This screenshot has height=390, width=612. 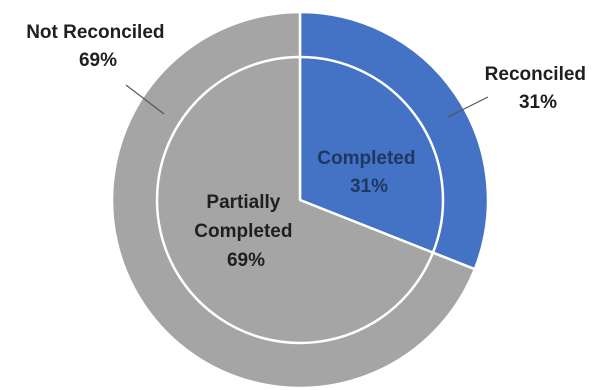 I want to click on label-partially-completed-line1: Partially, so click(x=243, y=202).